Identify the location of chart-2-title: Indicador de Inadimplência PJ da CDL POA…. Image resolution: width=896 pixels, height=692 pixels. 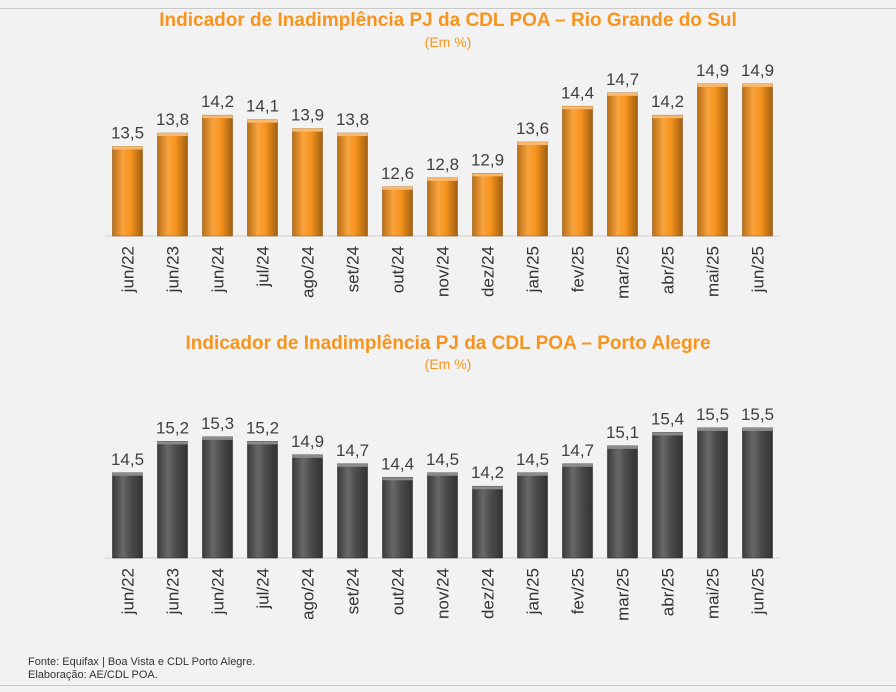
(448, 343).